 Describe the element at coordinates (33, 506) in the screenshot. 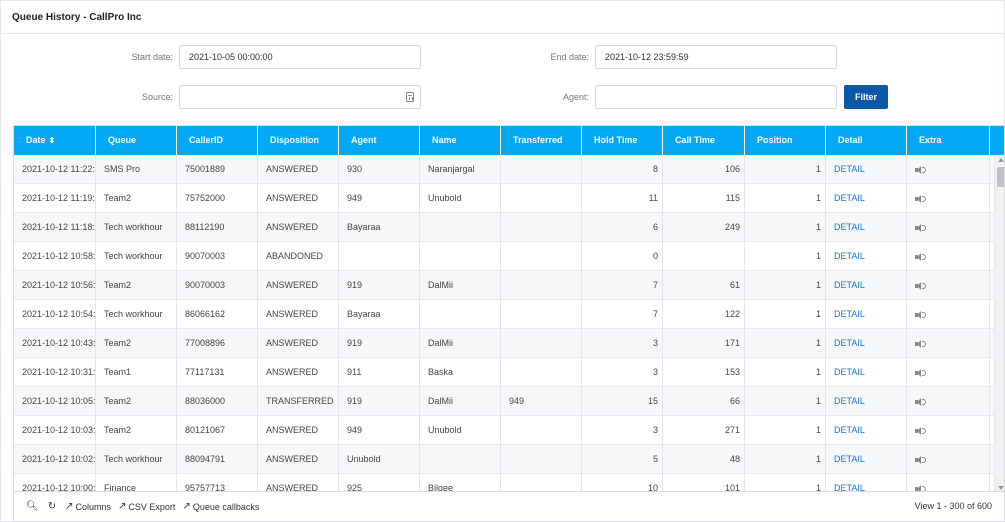

I see `search-button: 🔍︎` at that location.